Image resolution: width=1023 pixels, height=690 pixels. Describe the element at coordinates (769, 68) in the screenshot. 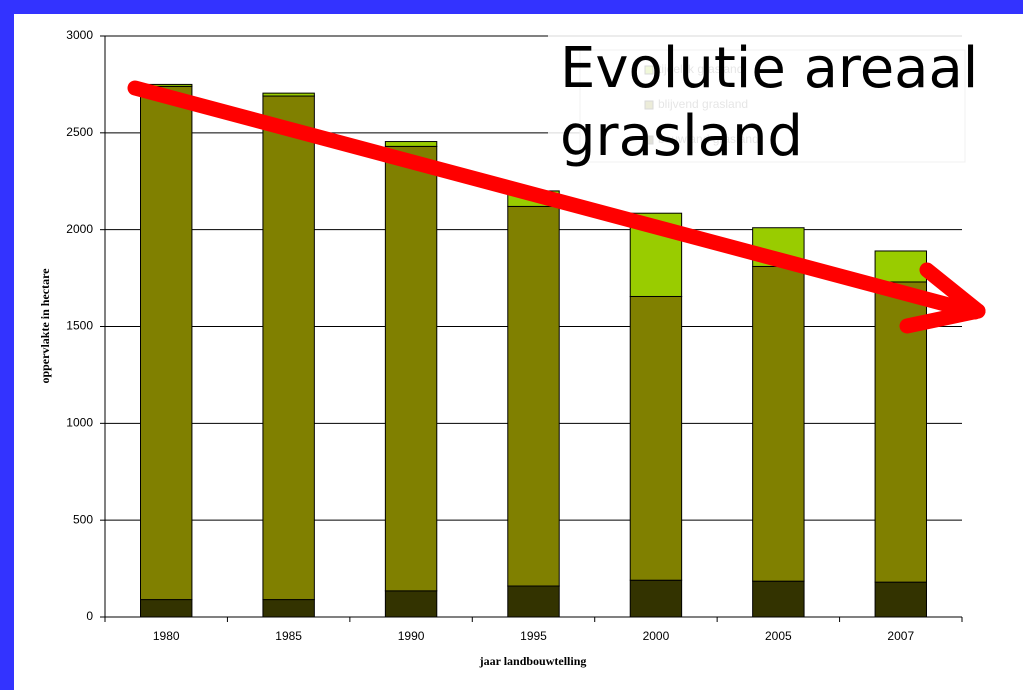

I see `chart-title-line: Evolutie areaal` at that location.